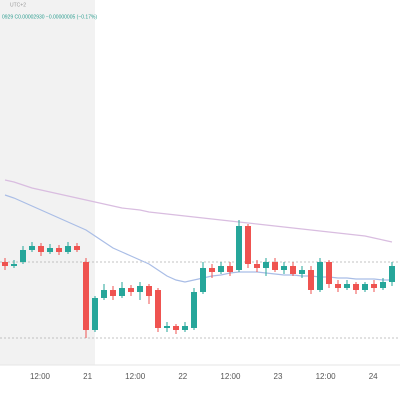  I want to click on x-tick-label: 22, so click(182, 376).